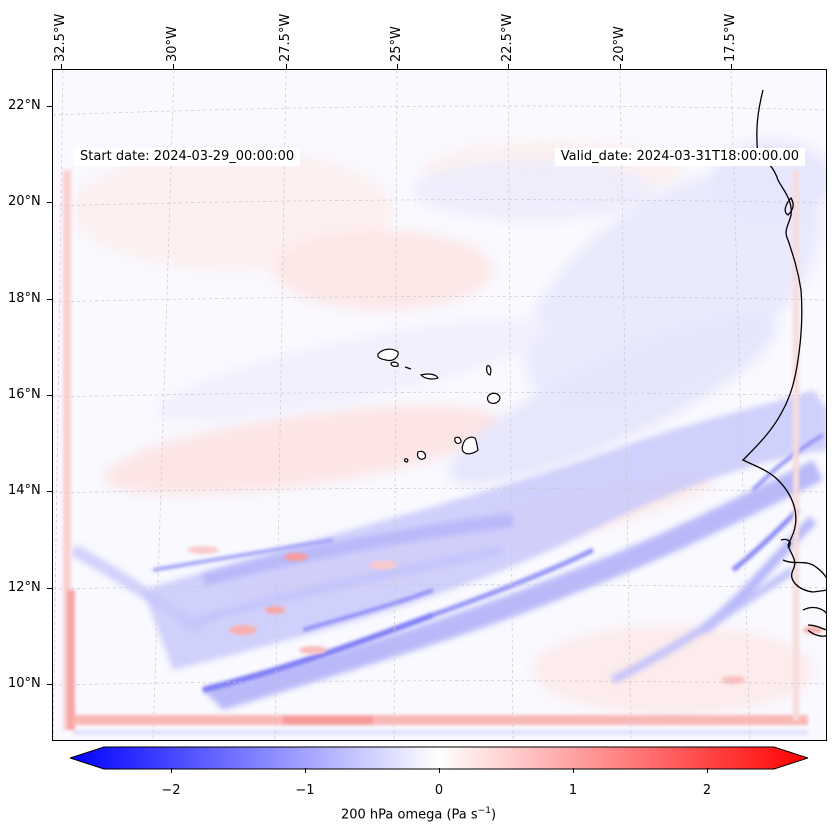 The height and width of the screenshot is (839, 837). Describe the element at coordinates (24, 105) in the screenshot. I see `lat-tick-label: 22°N` at that location.